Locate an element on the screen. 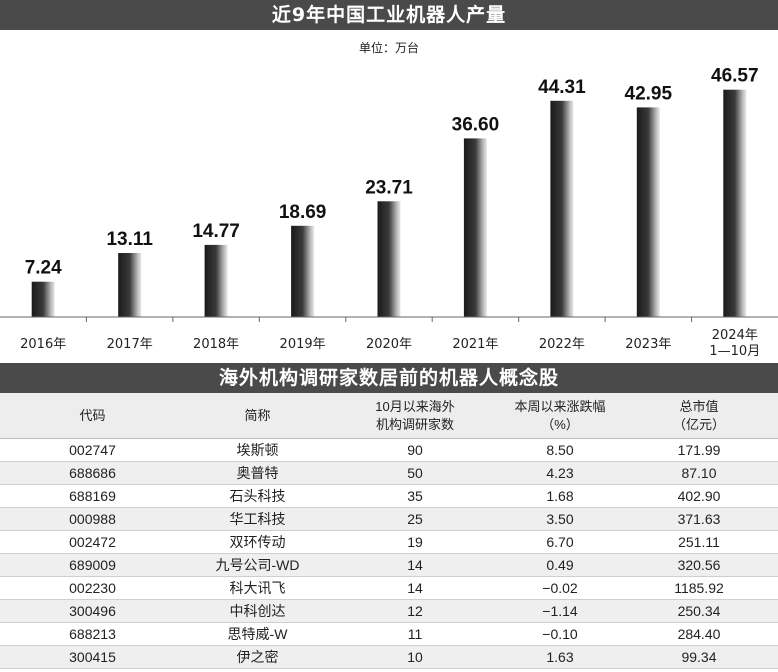  cell-code: 688213 is located at coordinates (92, 634).